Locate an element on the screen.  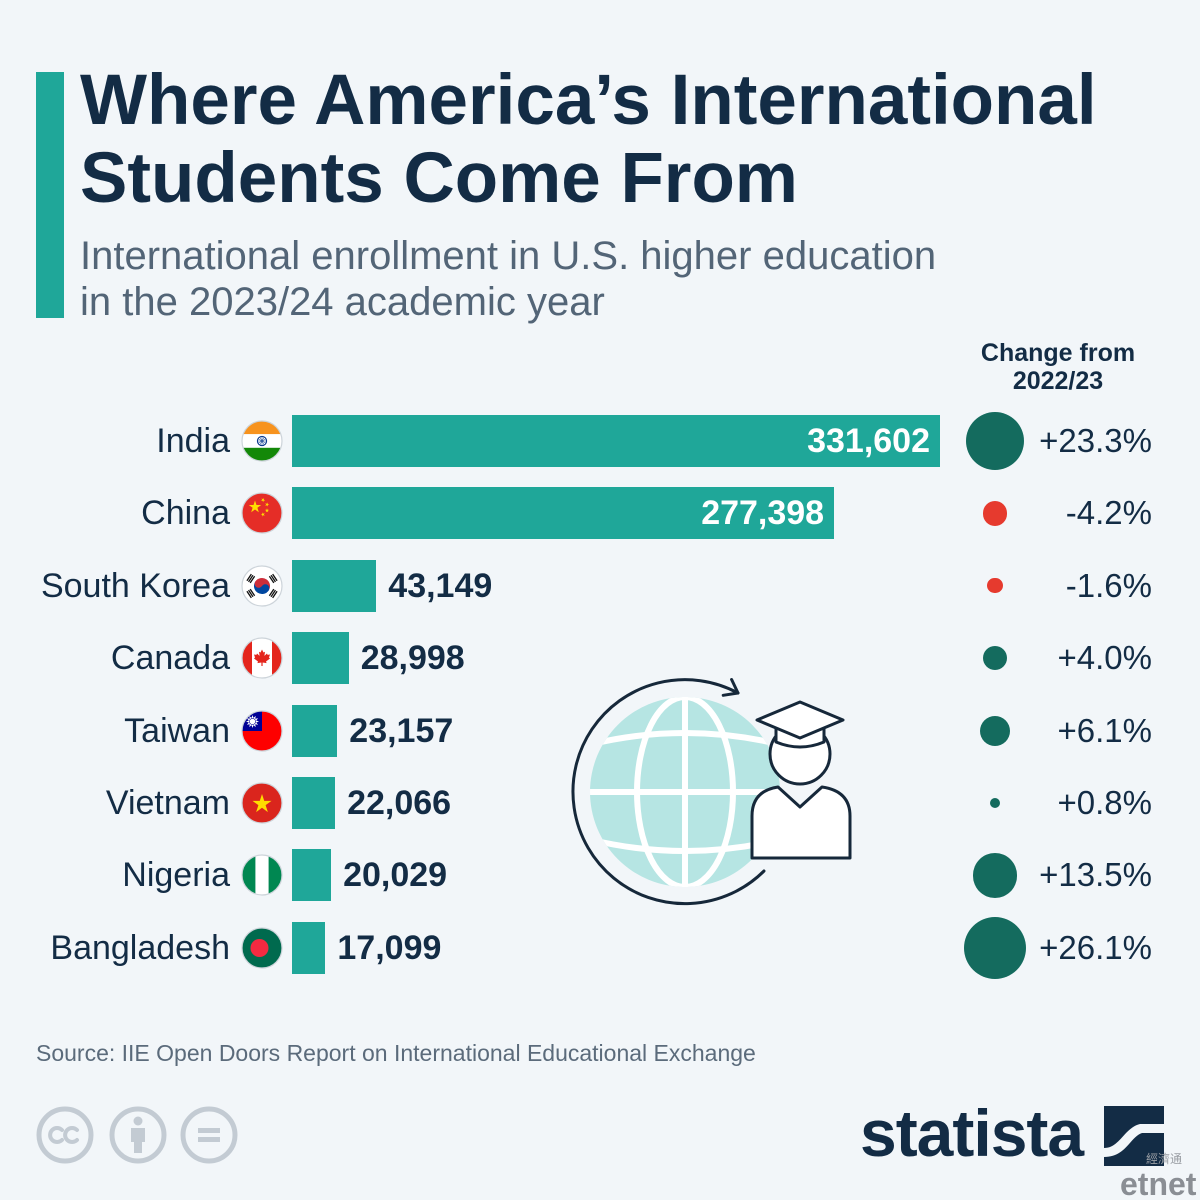
title-accent-bar is located at coordinates (50, 195).